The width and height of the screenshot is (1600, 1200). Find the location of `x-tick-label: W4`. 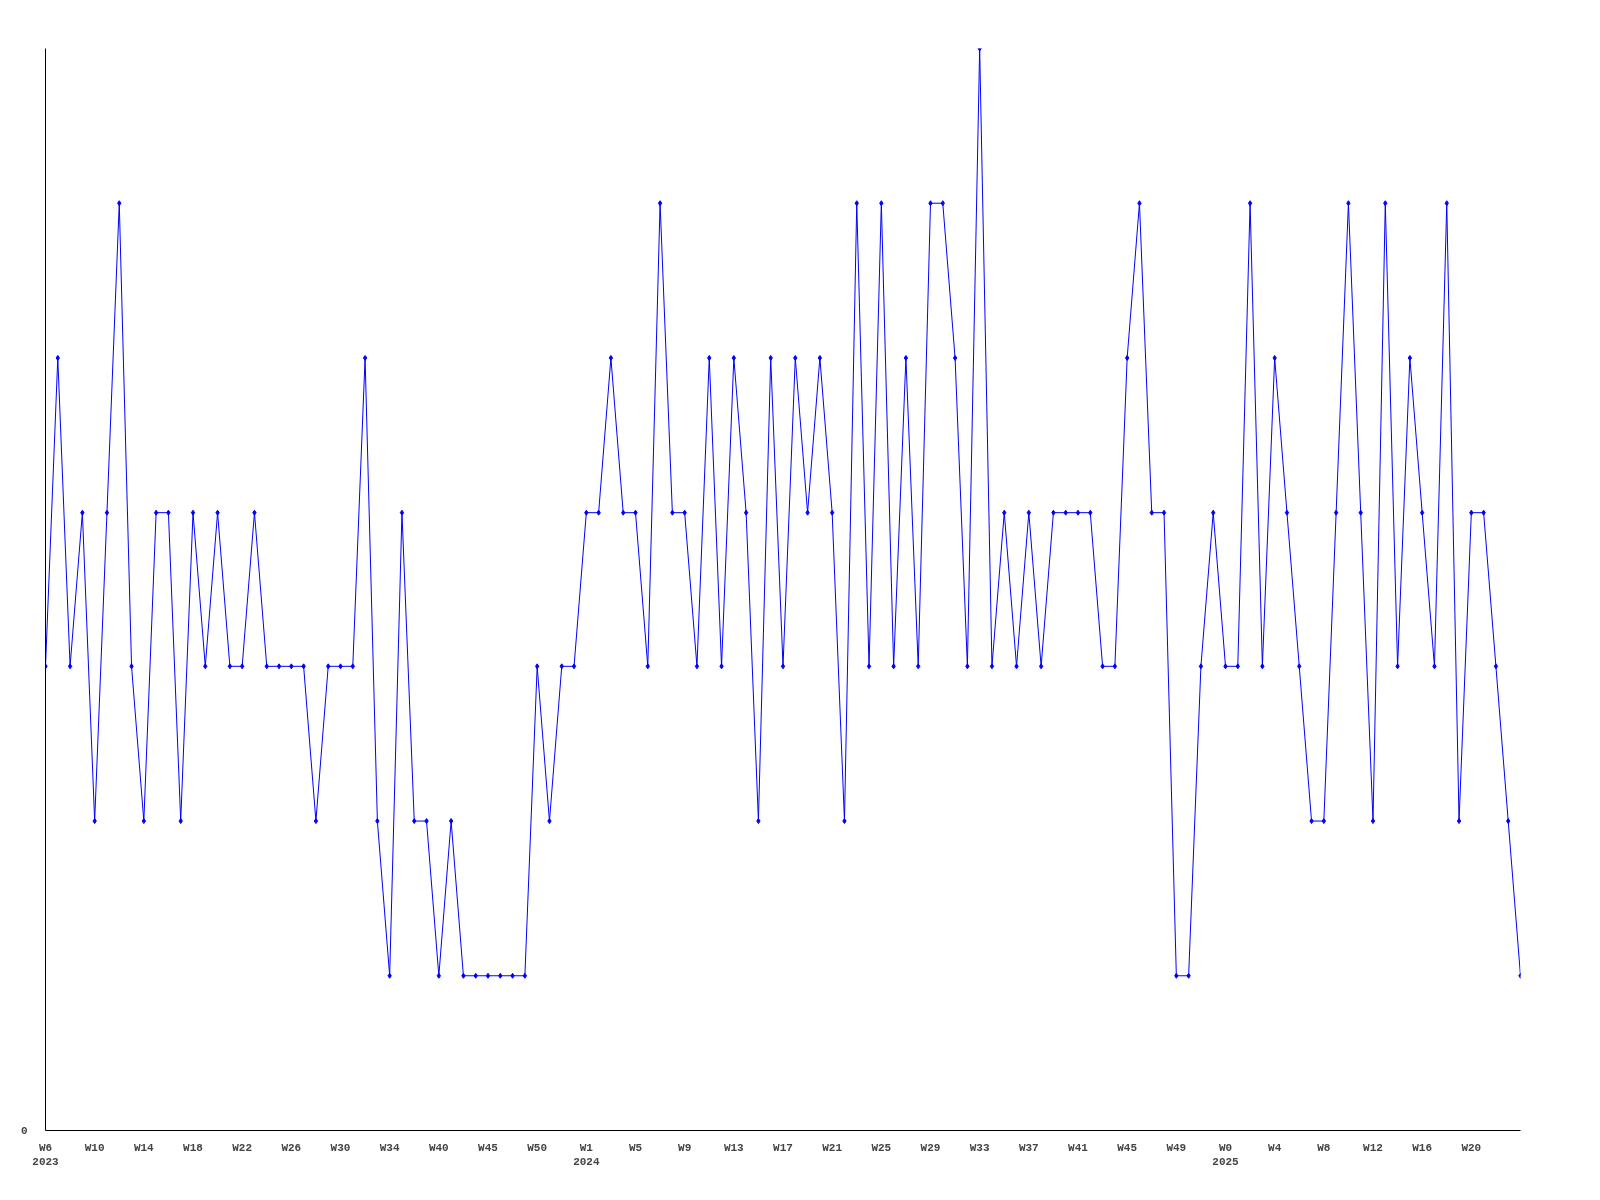

x-tick-label: W4 is located at coordinates (1275, 1147).